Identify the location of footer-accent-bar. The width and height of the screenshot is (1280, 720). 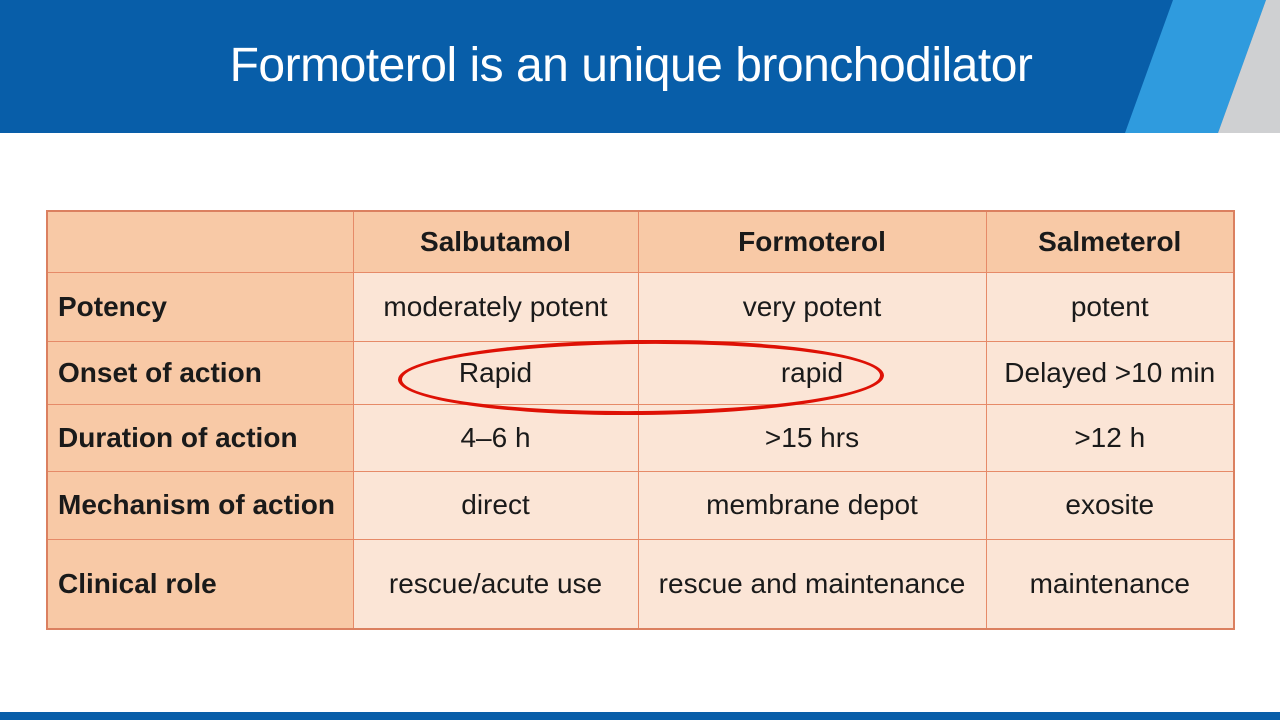
(640, 716).